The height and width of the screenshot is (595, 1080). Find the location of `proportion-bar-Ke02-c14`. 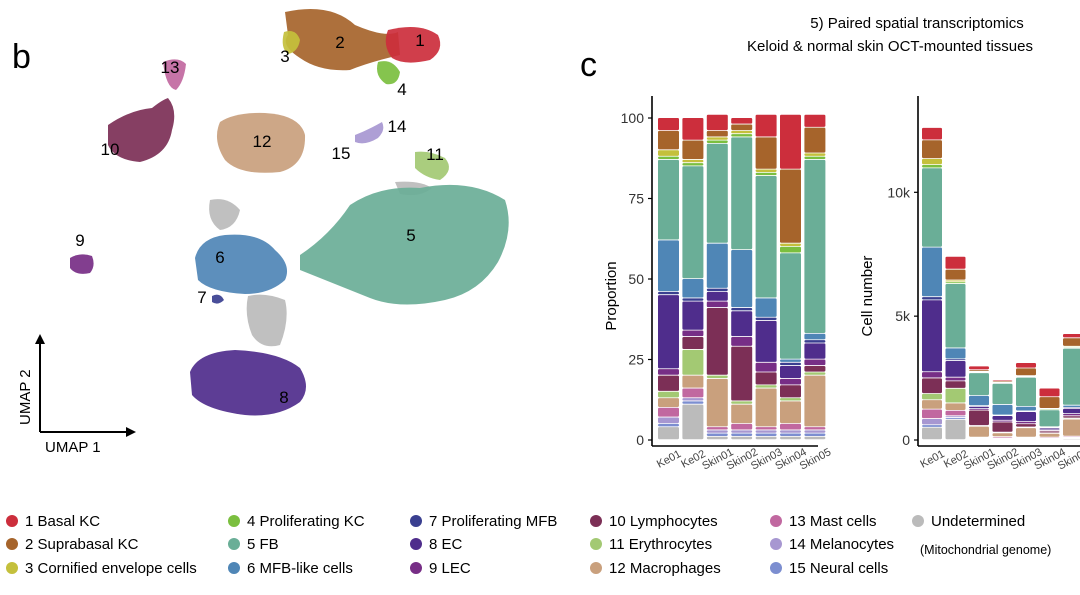

proportion-bar-Ke02-c14 is located at coordinates (693, 399).